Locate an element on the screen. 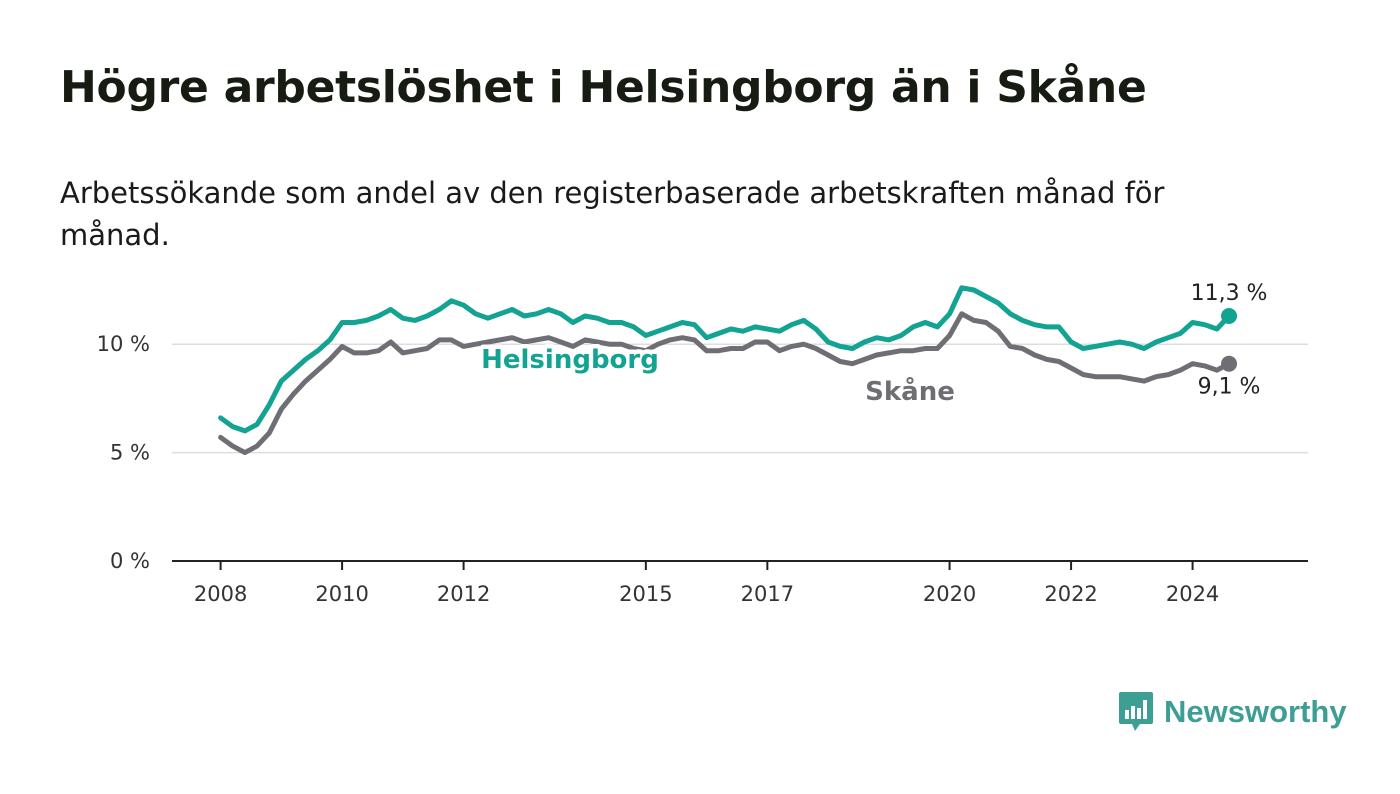 The image size is (1400, 794). brand-logo: Newsworthy is located at coordinates (1232, 712).